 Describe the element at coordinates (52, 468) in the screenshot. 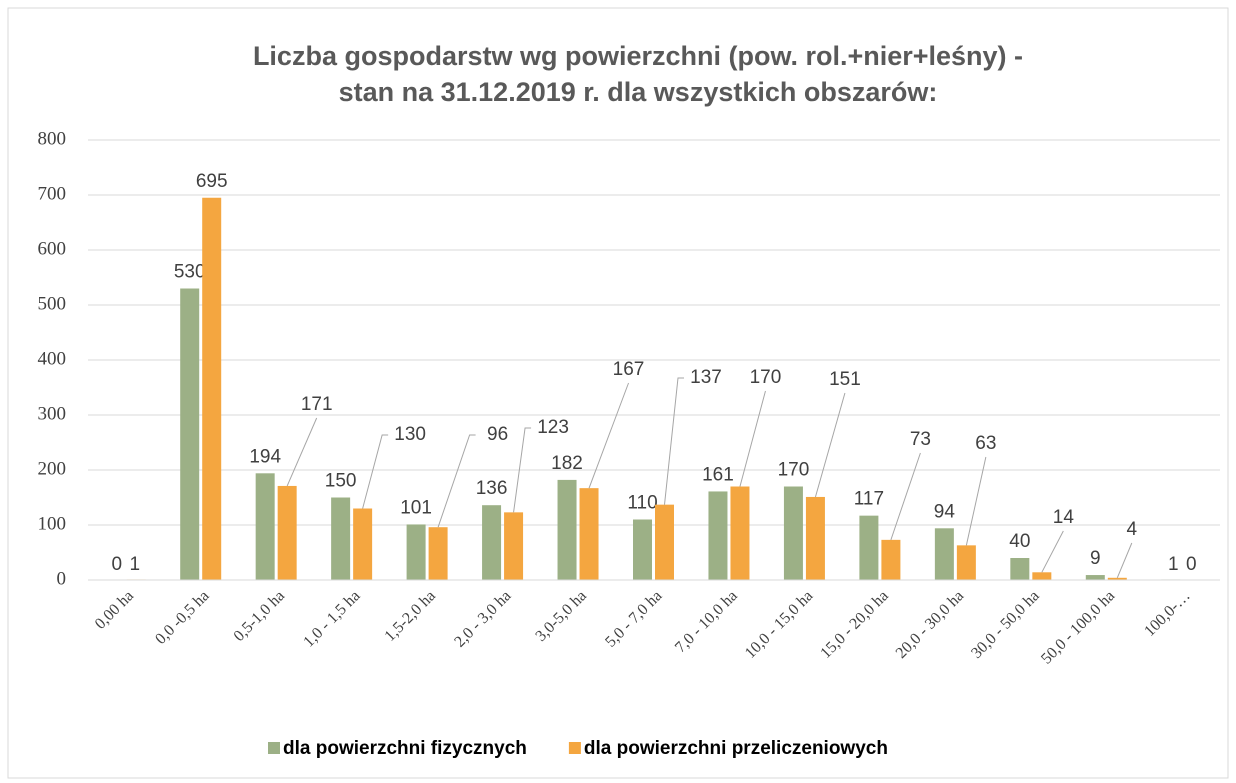

I see `y-tick-label: 200` at that location.